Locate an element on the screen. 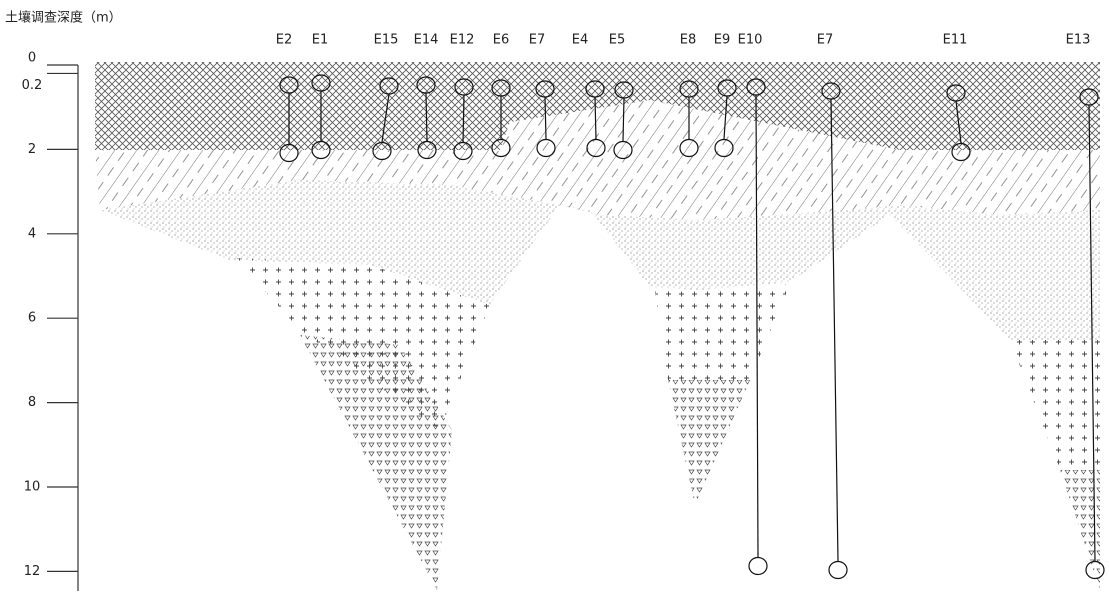  borehole-label: E10 is located at coordinates (750, 40).